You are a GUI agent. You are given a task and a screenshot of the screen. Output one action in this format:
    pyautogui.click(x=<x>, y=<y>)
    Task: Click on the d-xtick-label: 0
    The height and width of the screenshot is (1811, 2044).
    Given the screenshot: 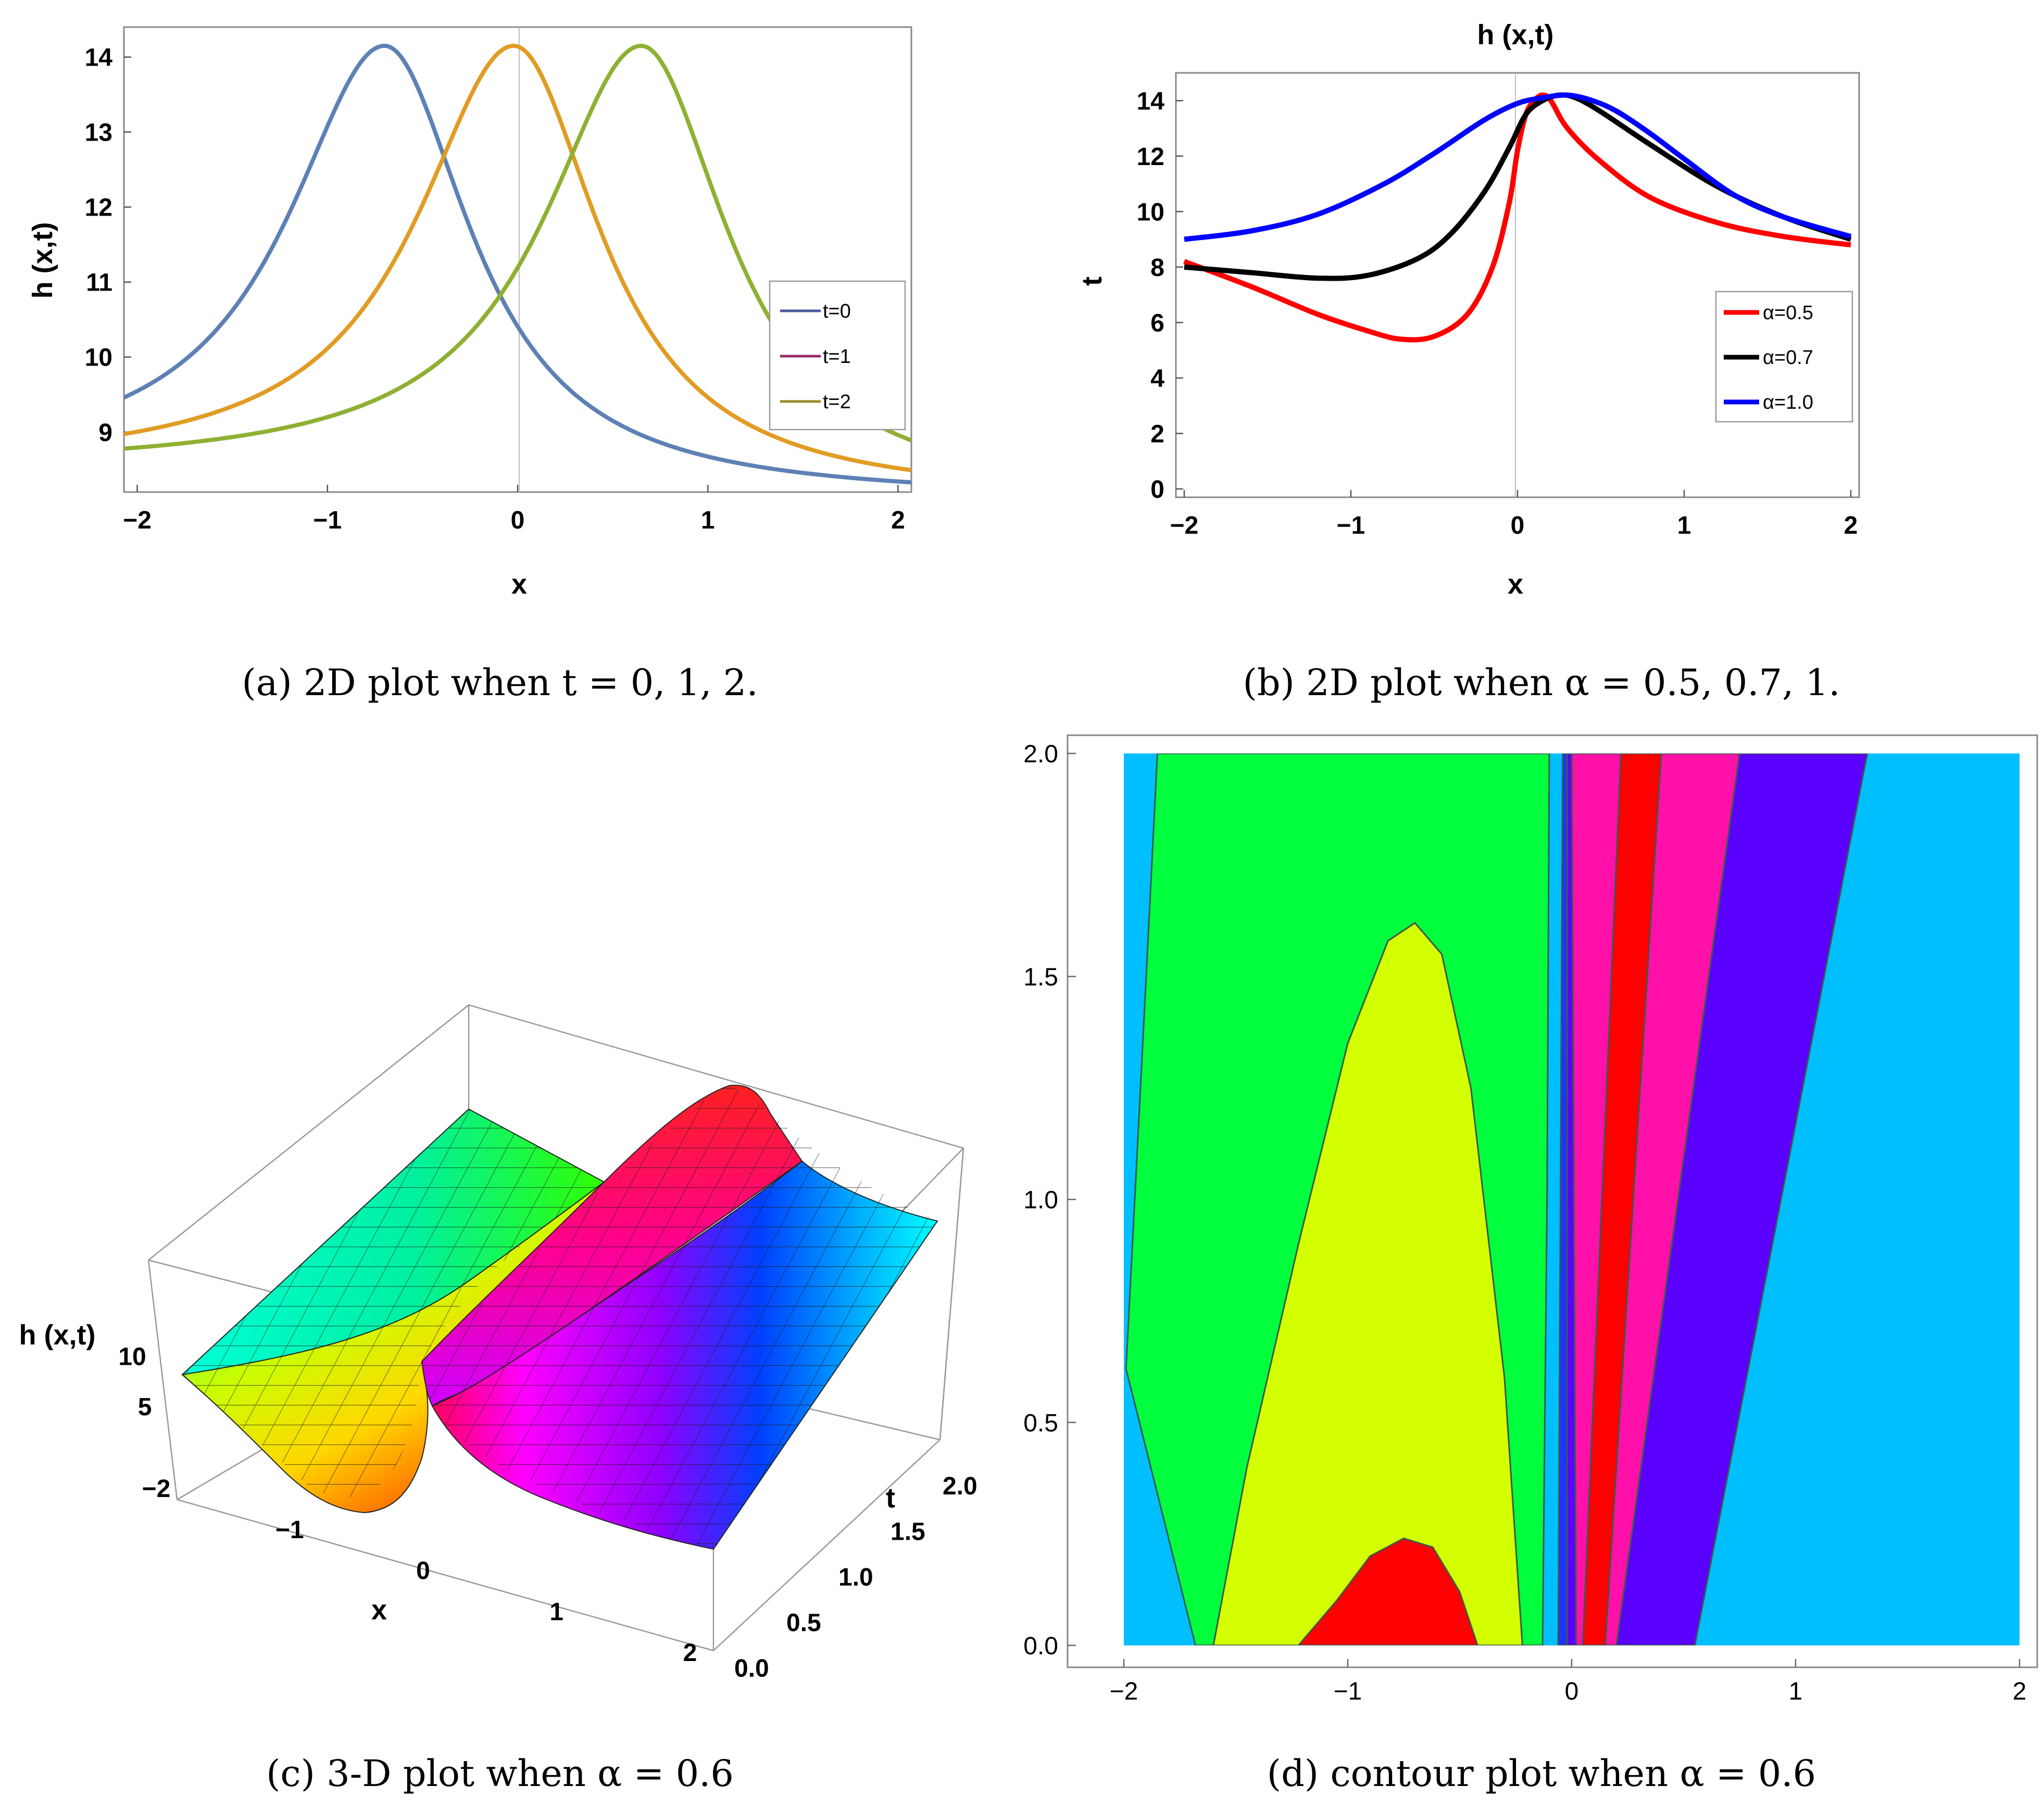 What is the action you would take?
    pyautogui.click(x=1572, y=1691)
    